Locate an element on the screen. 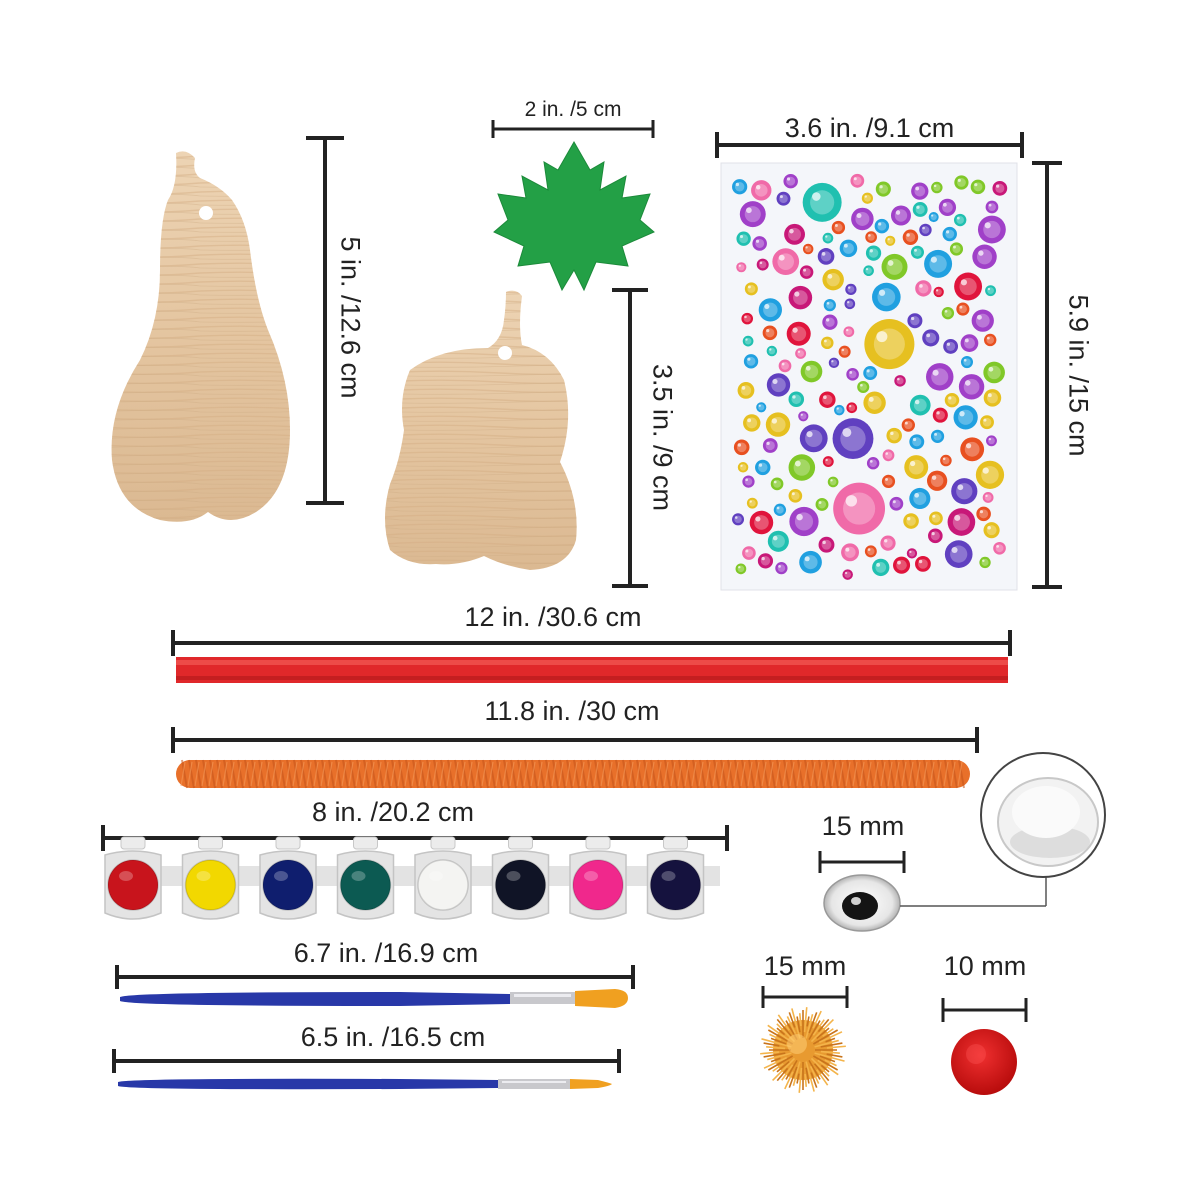 The width and height of the screenshot is (1200, 1200). glitter-pompom-size-label: 15 mm is located at coordinates (805, 966).